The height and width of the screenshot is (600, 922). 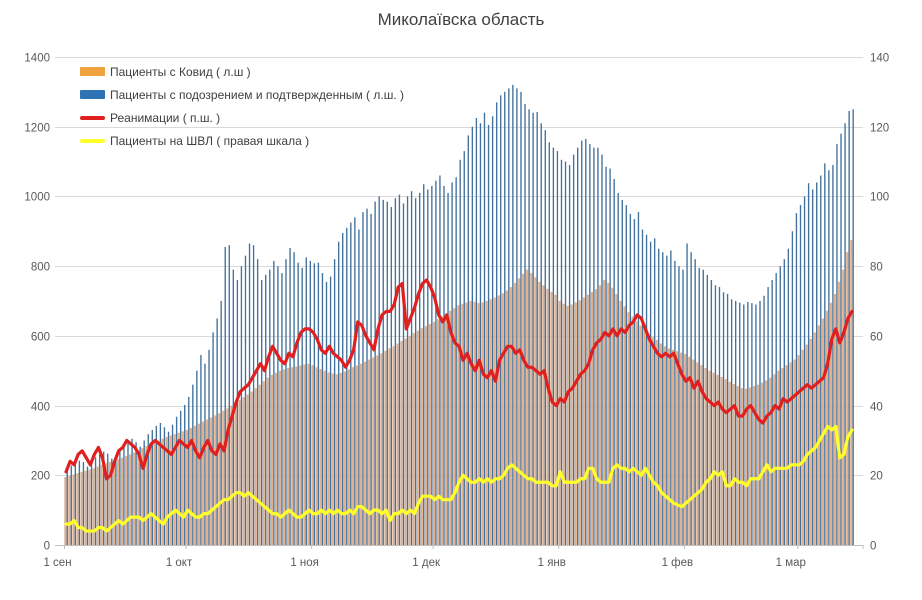 I want to click on left-axis-tick-label: 600, so click(x=40, y=338).